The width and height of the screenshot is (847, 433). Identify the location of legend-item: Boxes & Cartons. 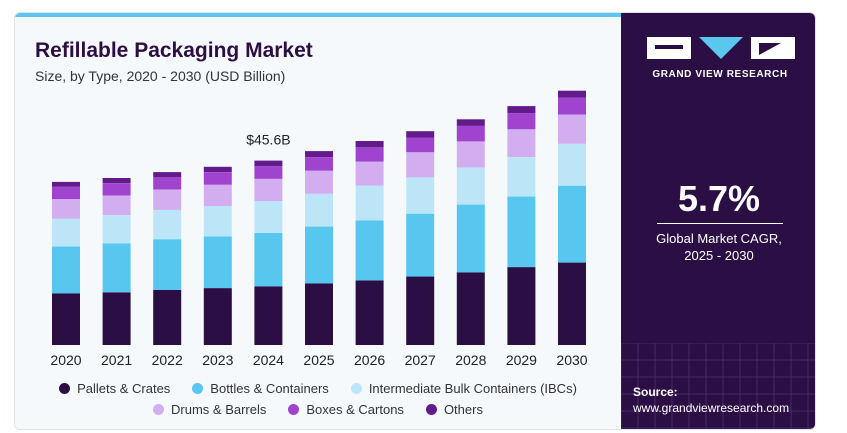
(346, 409).